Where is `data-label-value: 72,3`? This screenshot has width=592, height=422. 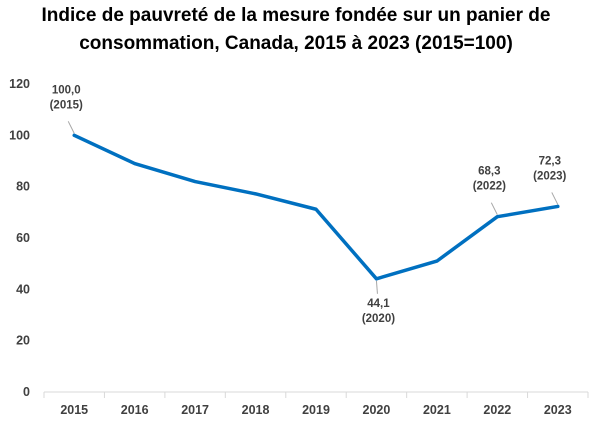
data-label-value: 72,3 is located at coordinates (550, 161).